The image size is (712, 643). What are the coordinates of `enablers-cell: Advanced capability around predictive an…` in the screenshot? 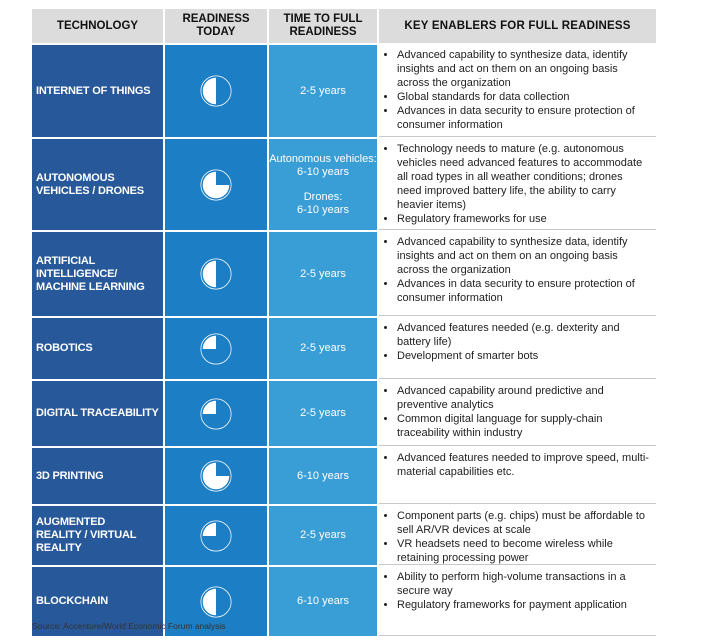 It's located at (517, 413).